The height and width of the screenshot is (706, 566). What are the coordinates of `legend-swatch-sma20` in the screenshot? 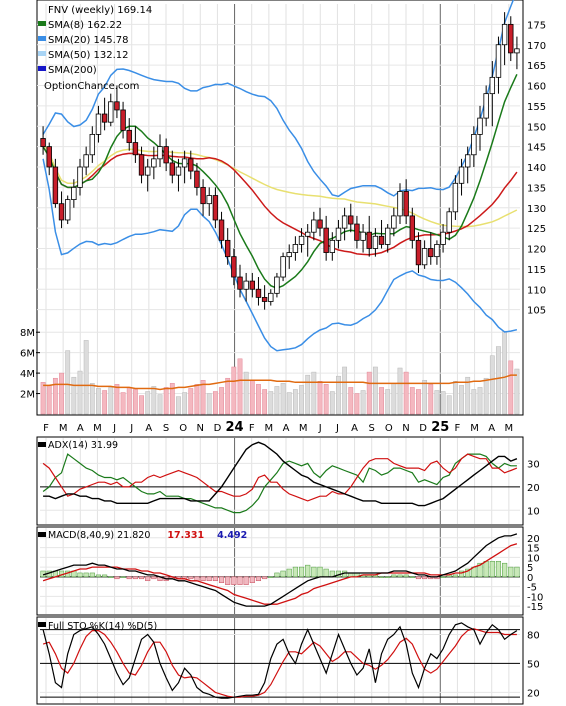 It's located at (42, 38).